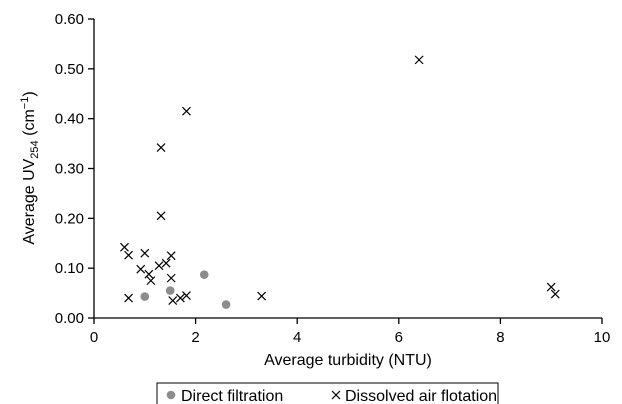 The image size is (622, 404). Describe the element at coordinates (336, 395) in the screenshot. I see `legend-marker-dissolved-air-flotation` at that location.